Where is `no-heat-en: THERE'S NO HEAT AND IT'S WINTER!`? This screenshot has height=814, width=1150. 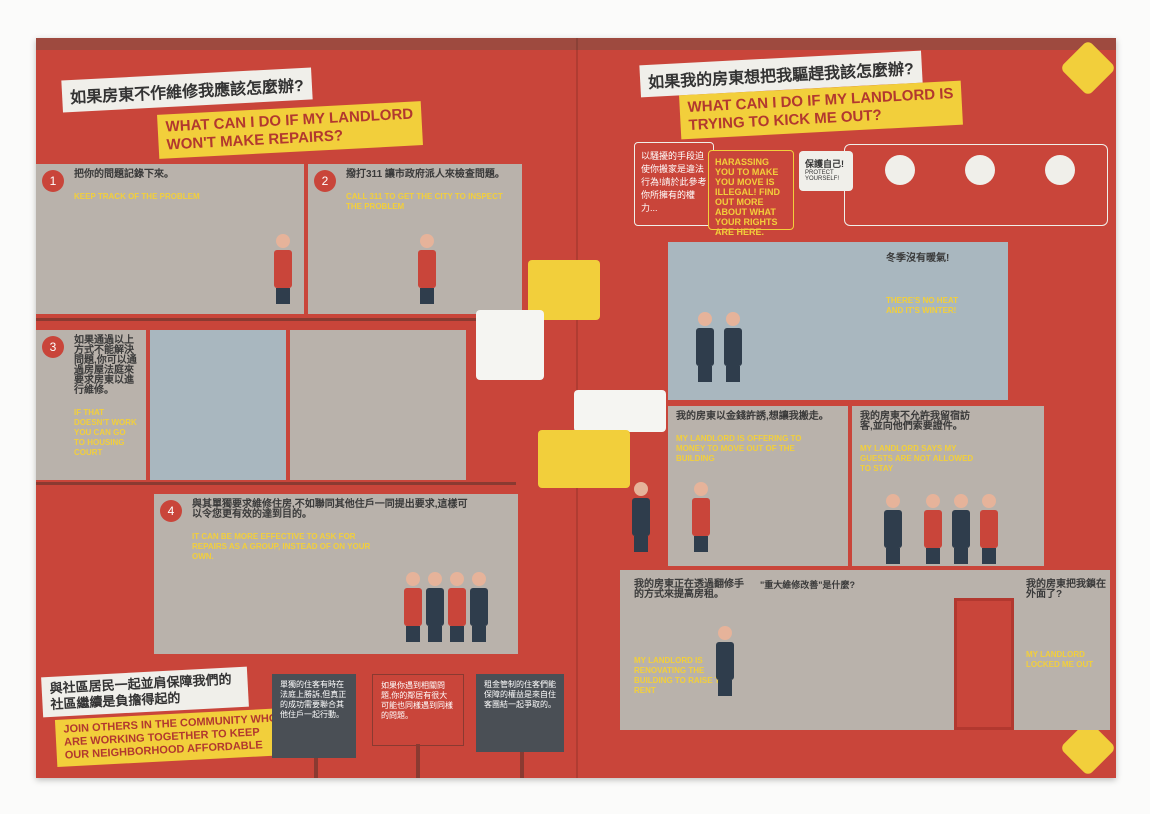
no-heat-en: THERE'S NO HEAT AND IT'S WINTER! is located at coordinates (922, 305).